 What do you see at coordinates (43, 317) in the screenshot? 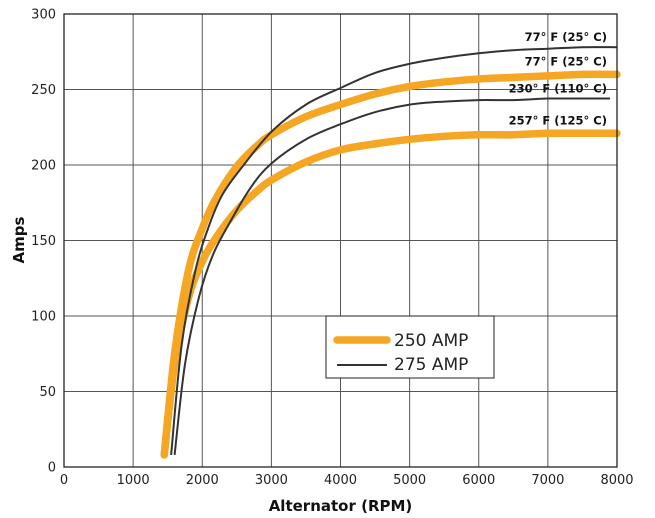
I see `y-tick-label: 100` at bounding box center [43, 317].